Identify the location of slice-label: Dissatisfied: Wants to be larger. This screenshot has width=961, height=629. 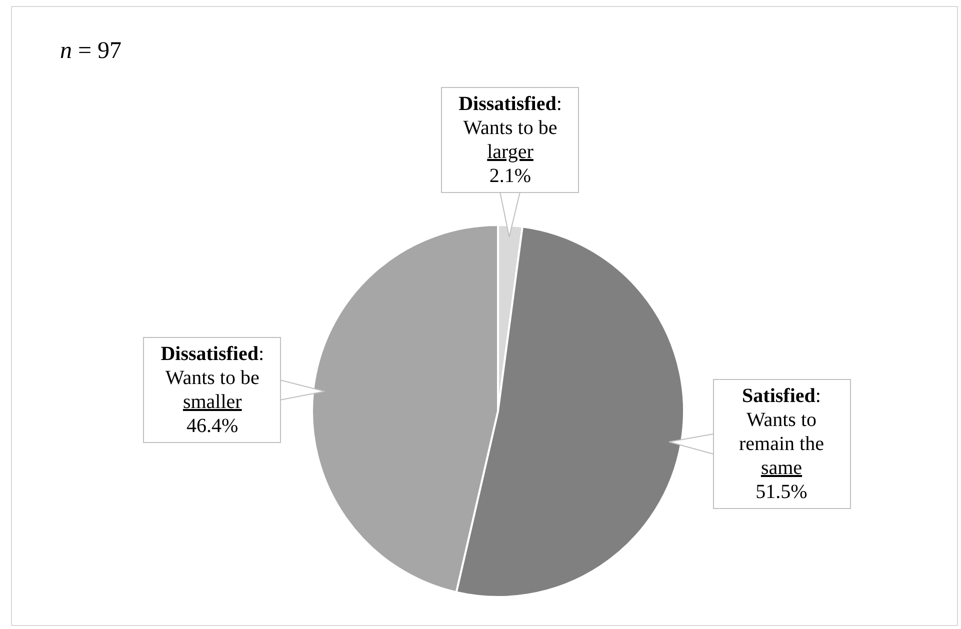
(510, 128).